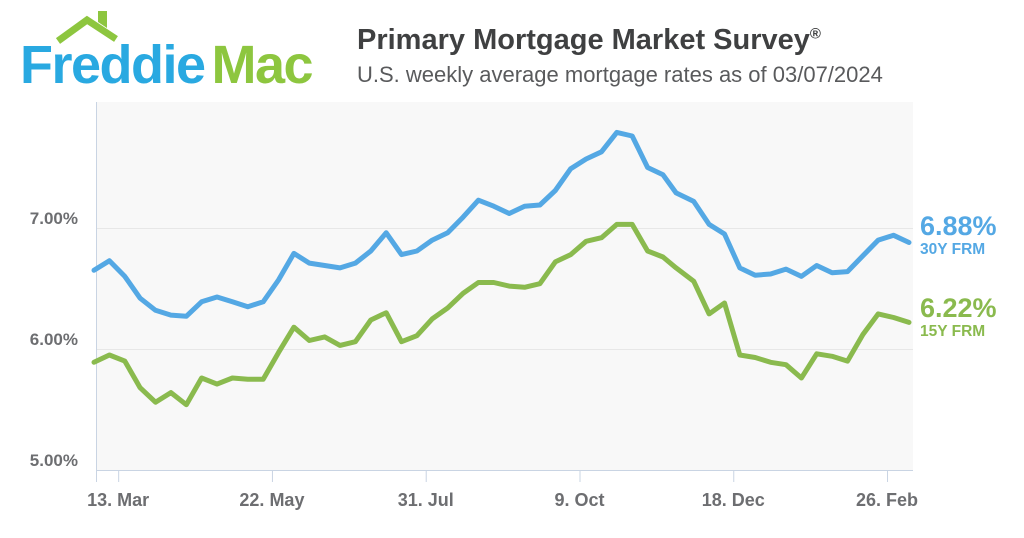 The height and width of the screenshot is (538, 1024). Describe the element at coordinates (113, 65) in the screenshot. I see `logo-word-freddie: Freddie` at that location.